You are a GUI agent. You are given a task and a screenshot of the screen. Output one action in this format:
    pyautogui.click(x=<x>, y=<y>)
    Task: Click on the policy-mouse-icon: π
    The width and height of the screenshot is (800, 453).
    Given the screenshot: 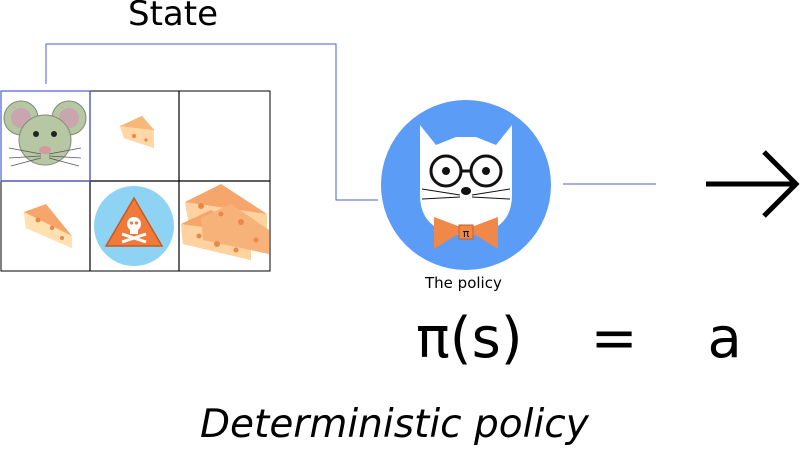 What is the action you would take?
    pyautogui.click(x=466, y=185)
    